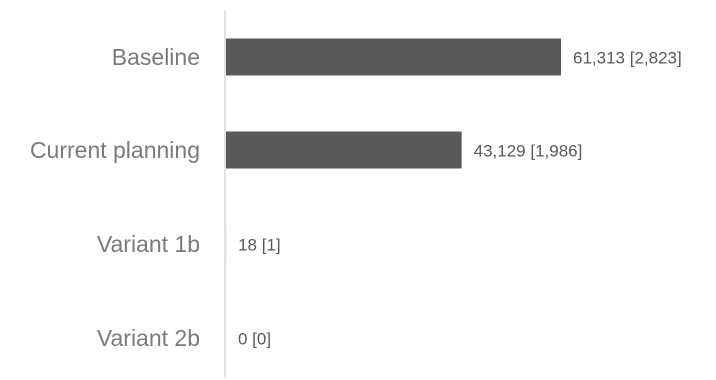  I want to click on category-label: Baseline, so click(156, 57).